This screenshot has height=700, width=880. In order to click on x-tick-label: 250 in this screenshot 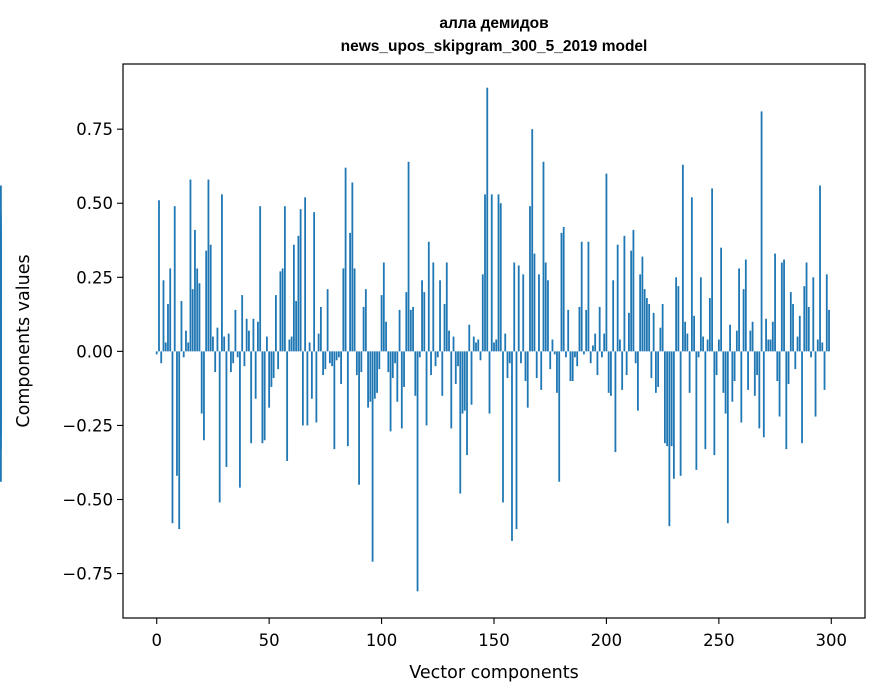, I will do `click(719, 640)`.